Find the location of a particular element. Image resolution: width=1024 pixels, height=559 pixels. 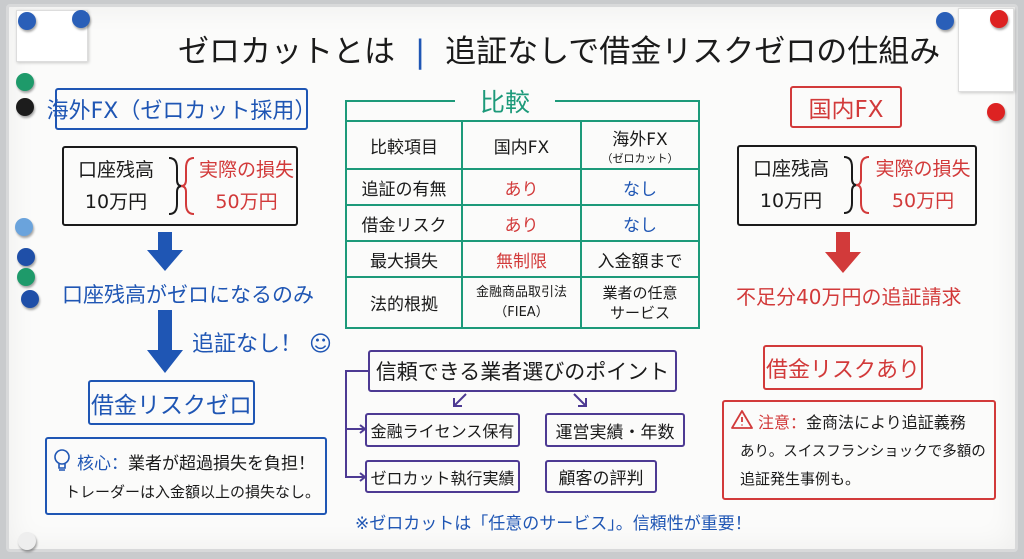

smile-icon: ☺ is located at coordinates (320, 344).